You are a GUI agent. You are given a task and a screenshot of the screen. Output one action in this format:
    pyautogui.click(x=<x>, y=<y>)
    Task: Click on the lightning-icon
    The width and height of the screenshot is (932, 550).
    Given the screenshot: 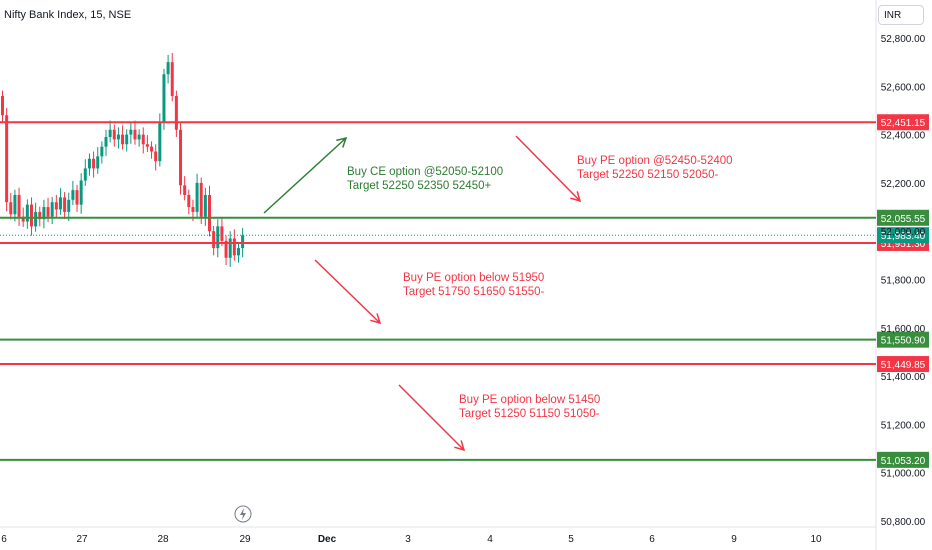 What is the action you would take?
    pyautogui.click(x=243, y=514)
    